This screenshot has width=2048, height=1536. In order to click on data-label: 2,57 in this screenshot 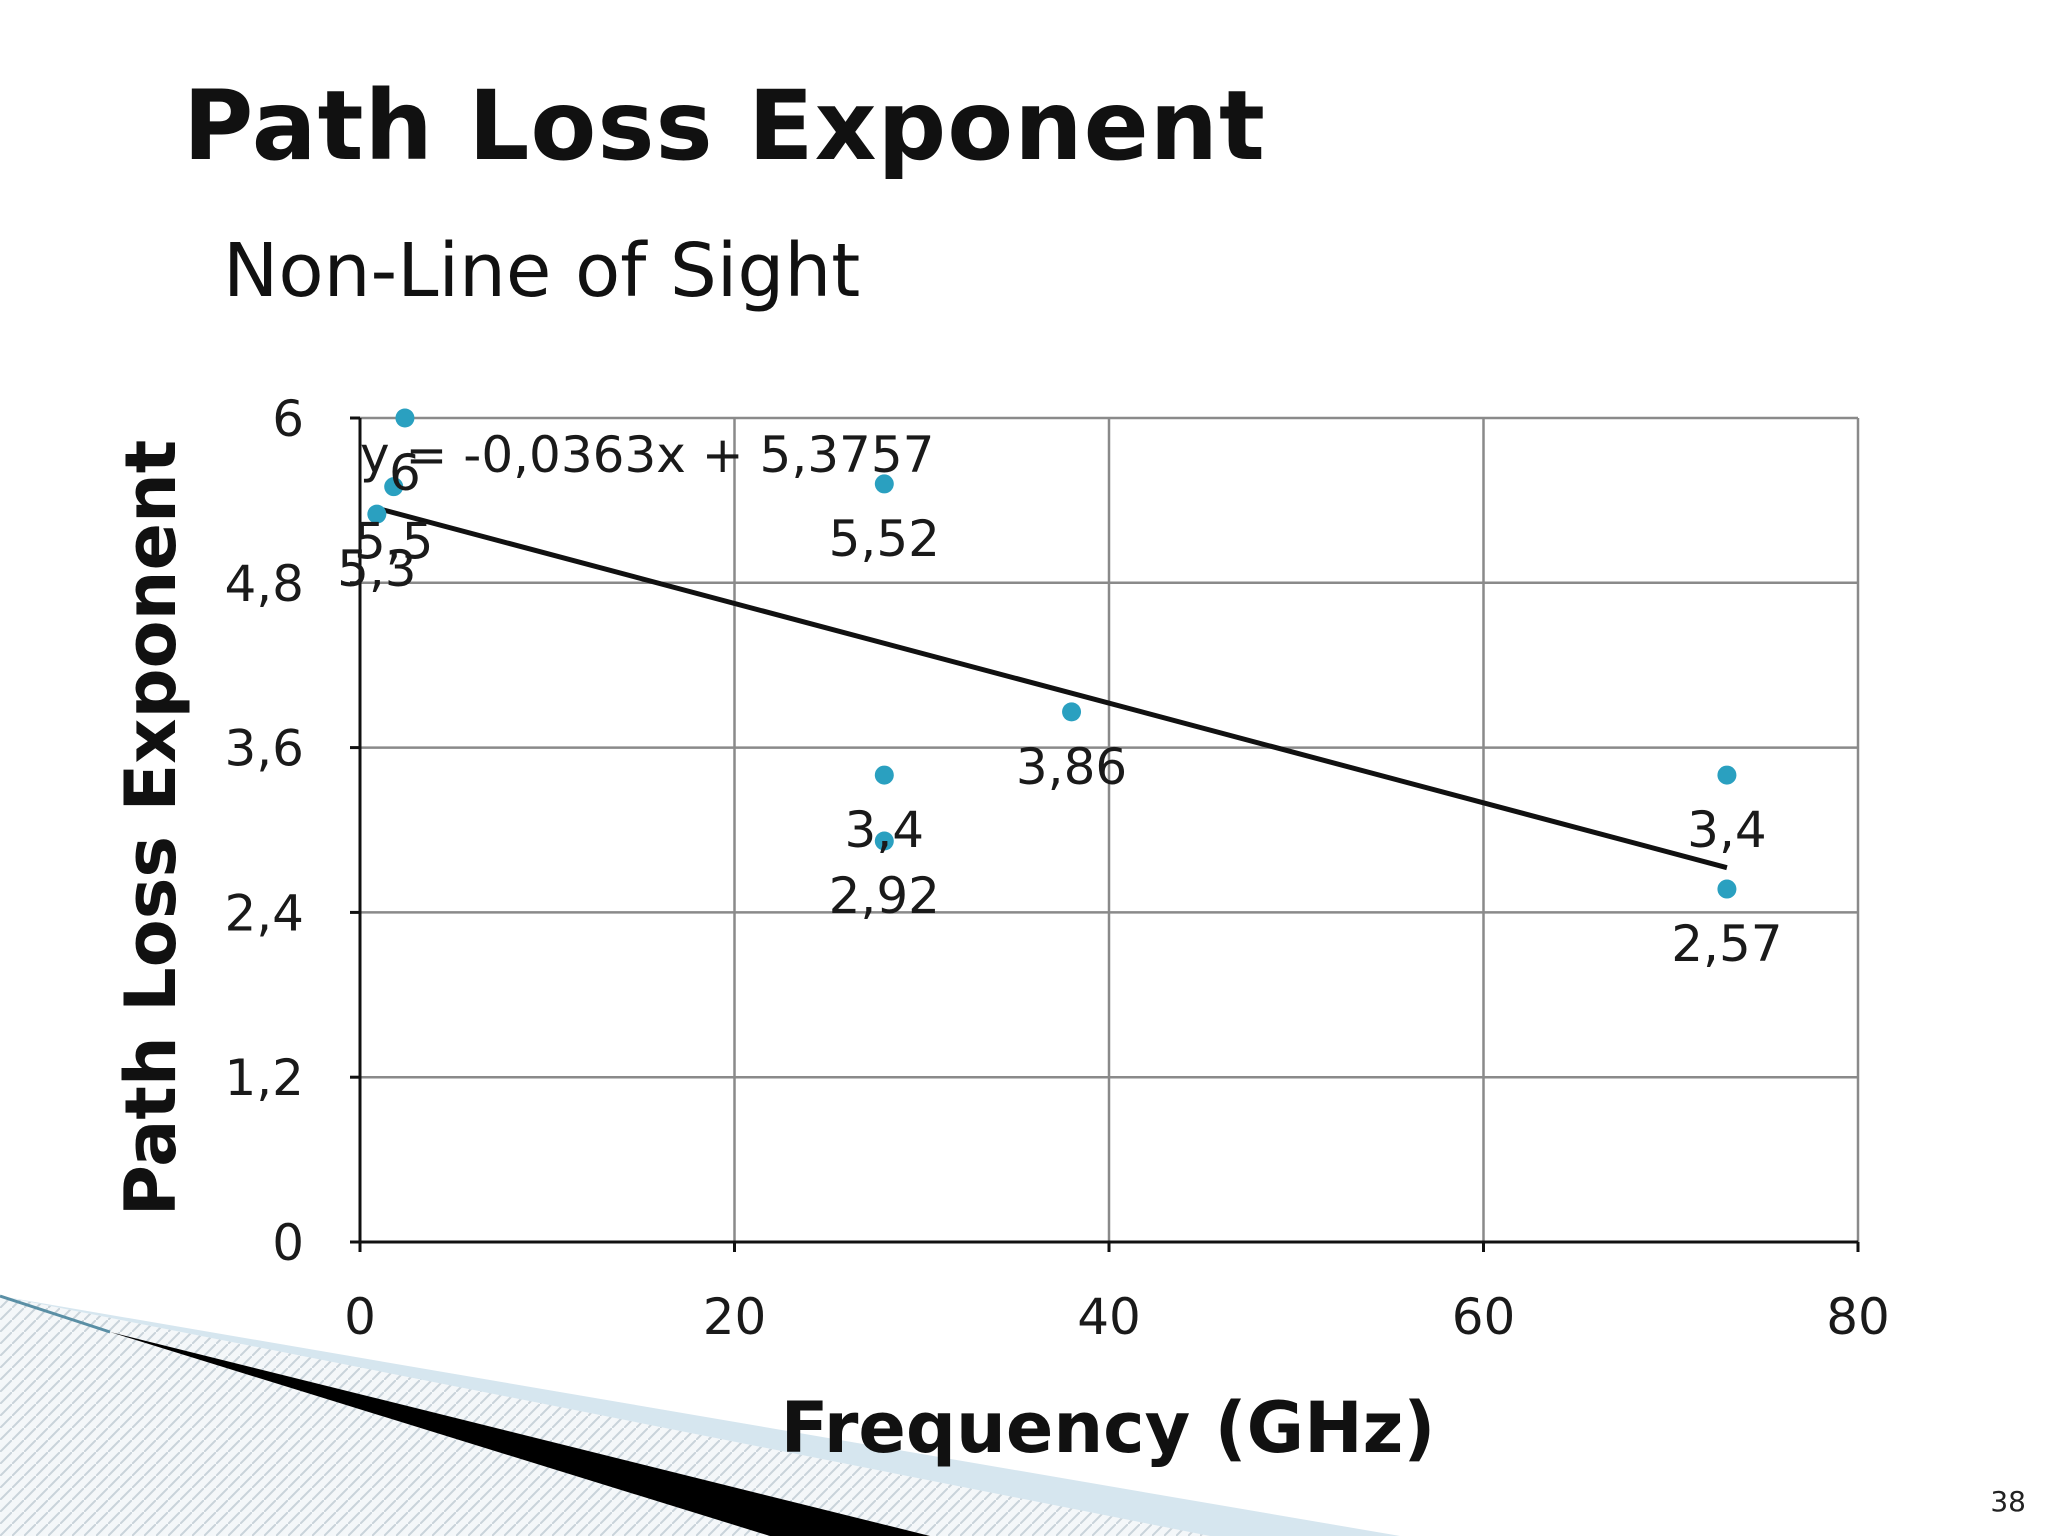, I will do `click(1726, 944)`.